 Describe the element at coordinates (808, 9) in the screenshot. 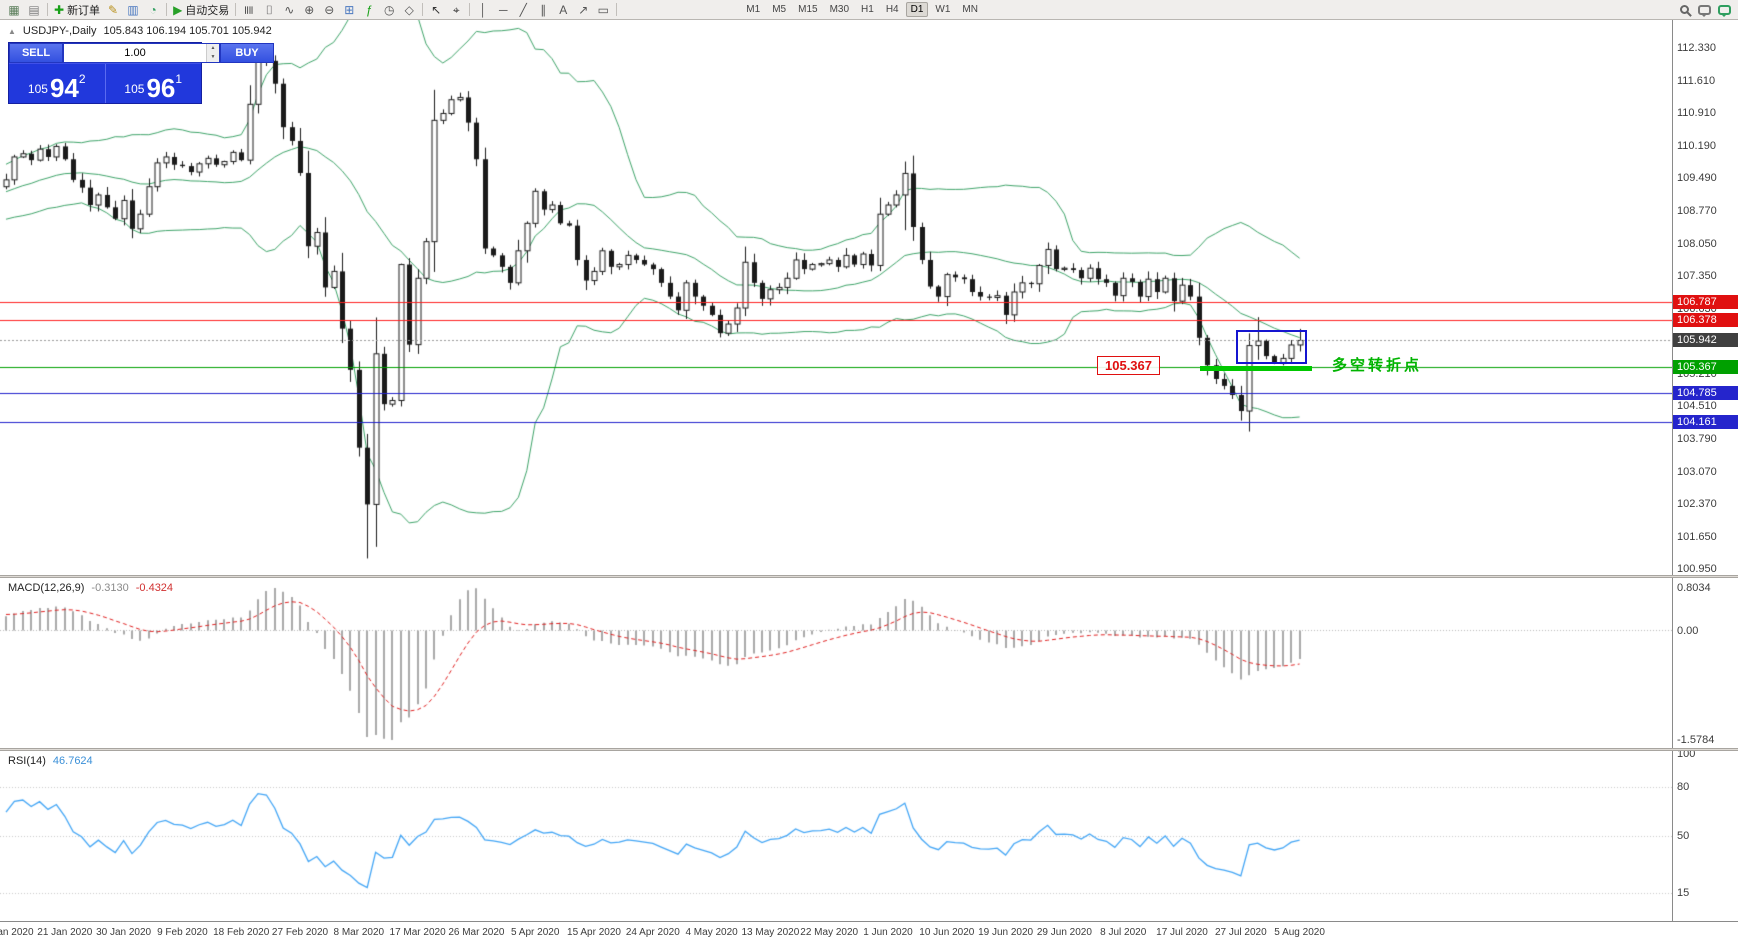

I see `timeframe-M15-button: M15` at that location.